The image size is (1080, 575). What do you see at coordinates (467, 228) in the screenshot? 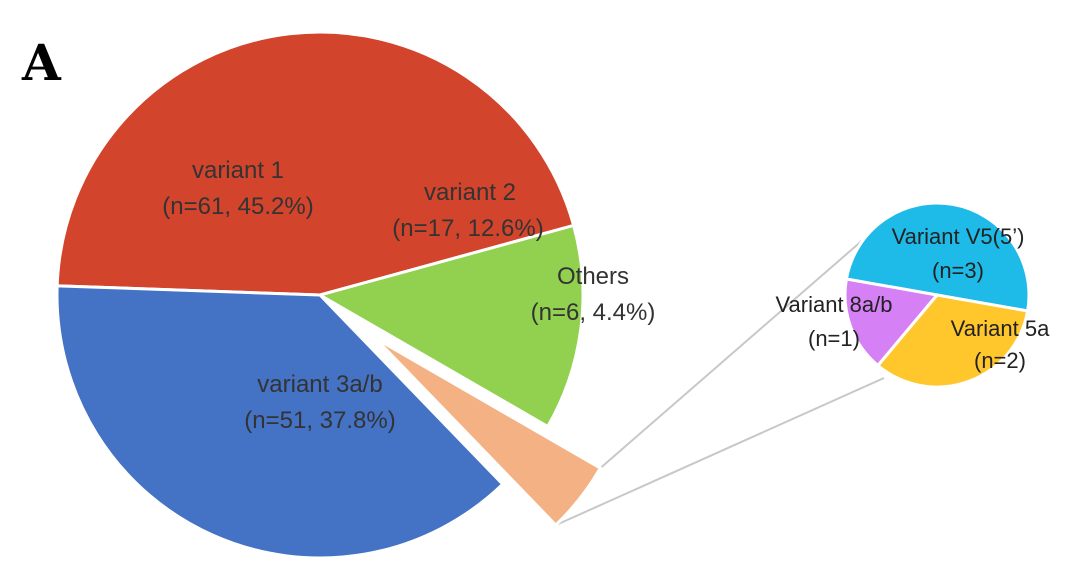
I see `slice-detail-variant-2: (n=17, 12.6%)` at bounding box center [467, 228].